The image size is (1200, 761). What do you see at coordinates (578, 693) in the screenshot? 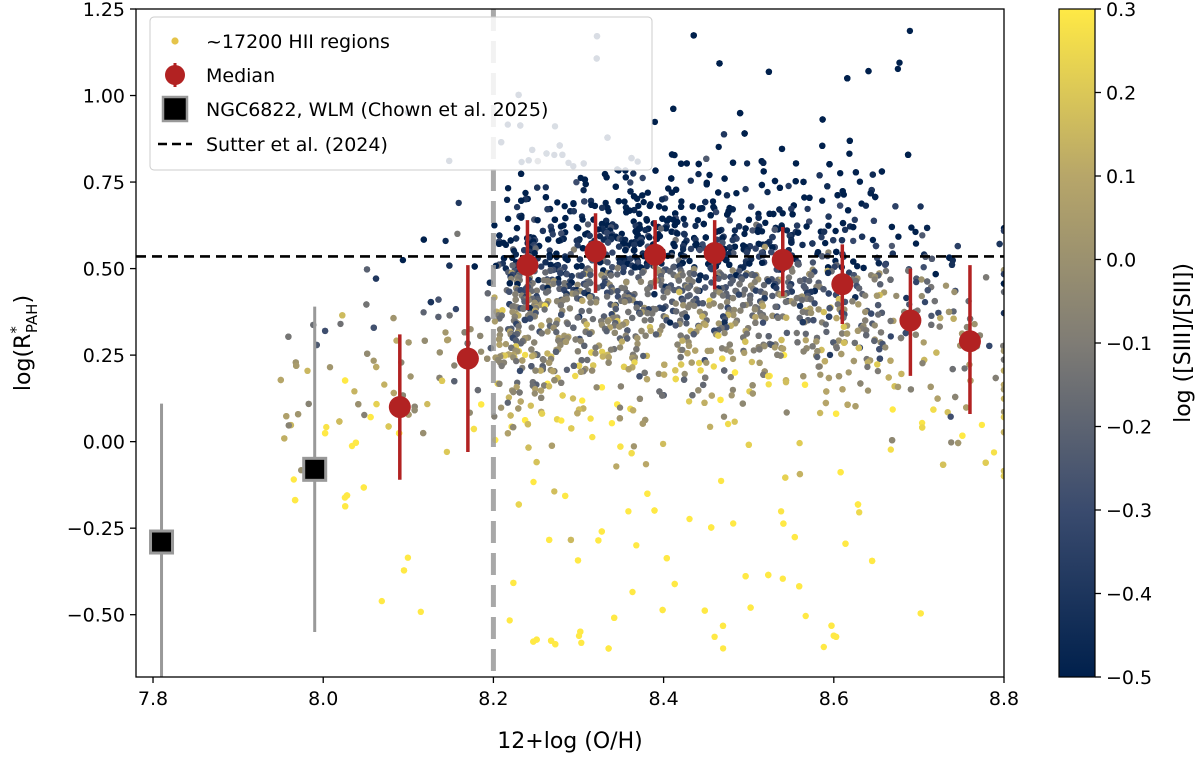
I see `x-axis-ticks: 7.8 8.0 8.2 8.4 8.6 8.8` at bounding box center [578, 693].